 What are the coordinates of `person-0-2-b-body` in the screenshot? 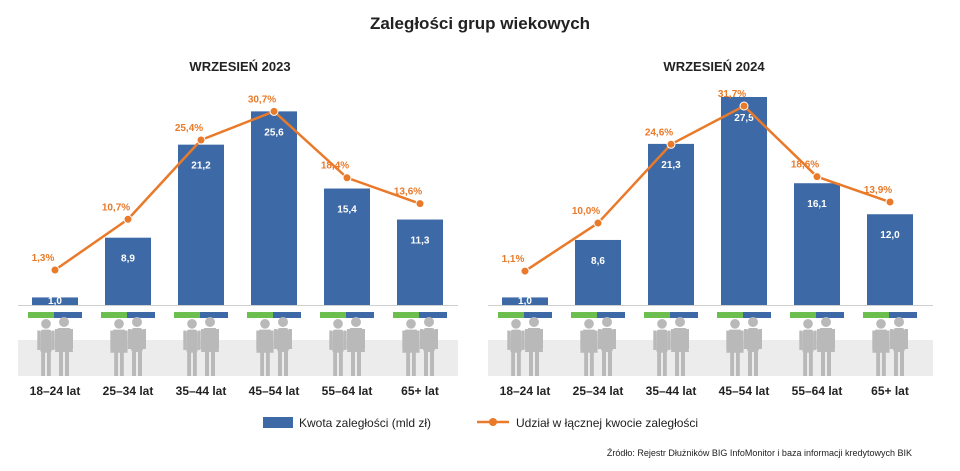 It's located at (210, 340).